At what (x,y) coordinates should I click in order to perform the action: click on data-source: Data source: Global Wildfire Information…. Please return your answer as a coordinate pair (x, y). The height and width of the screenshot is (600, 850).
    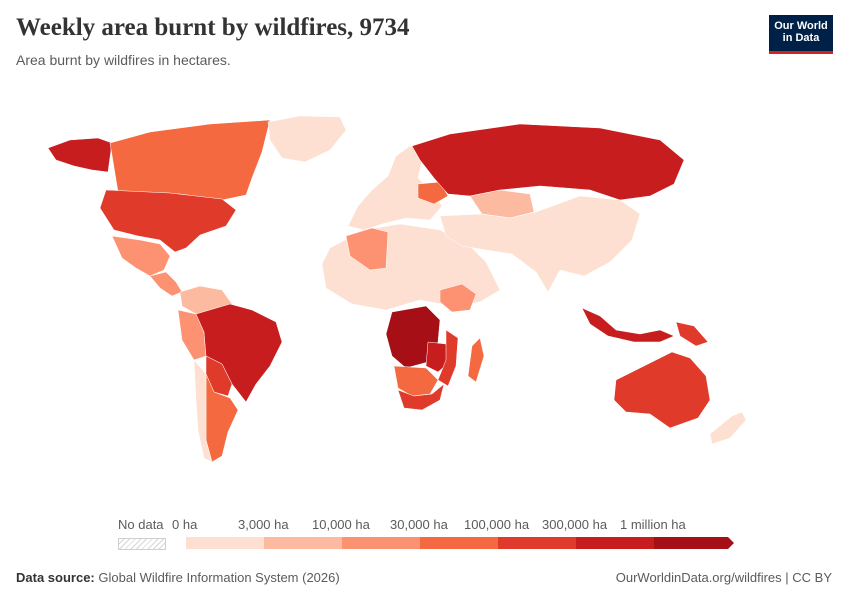
    Looking at the image, I should click on (178, 577).